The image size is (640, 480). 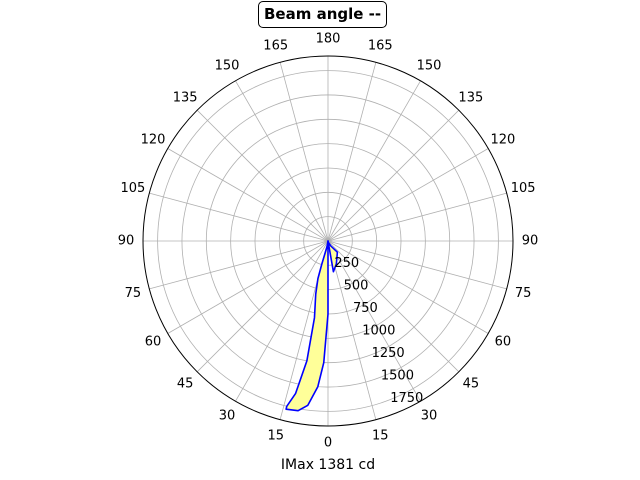 I want to click on chart-title: Beam angle --, so click(x=323, y=14).